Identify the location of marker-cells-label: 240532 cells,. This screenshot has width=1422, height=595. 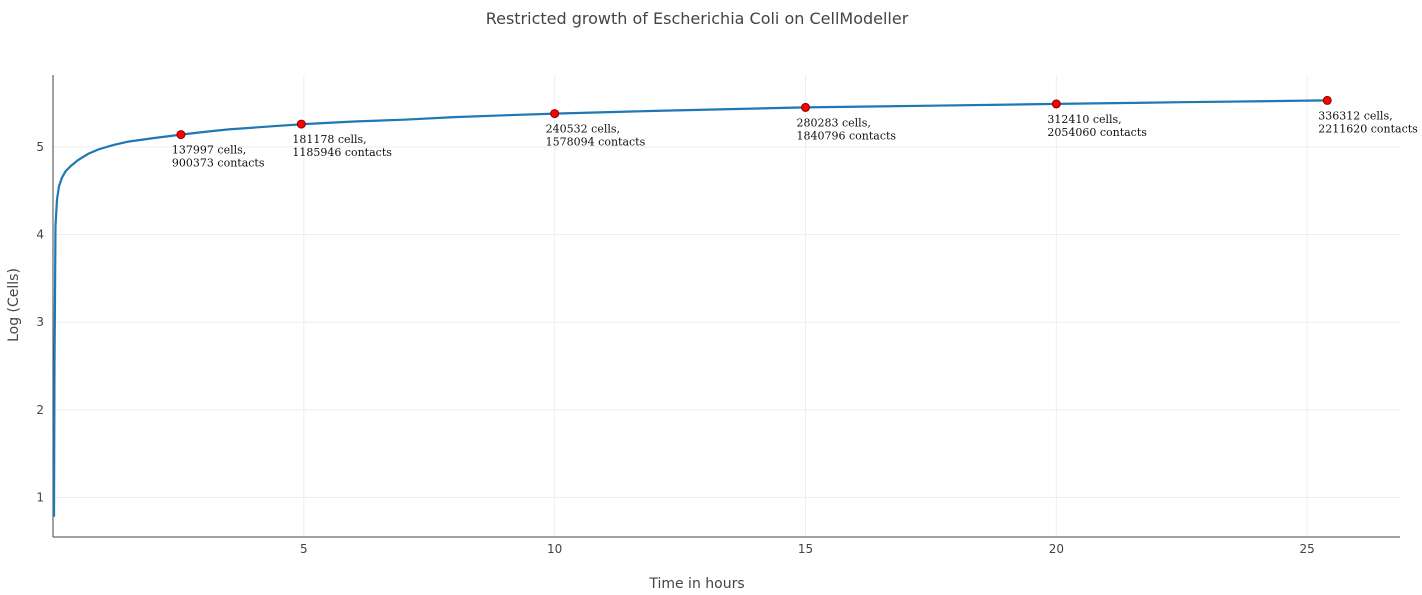
(583, 129).